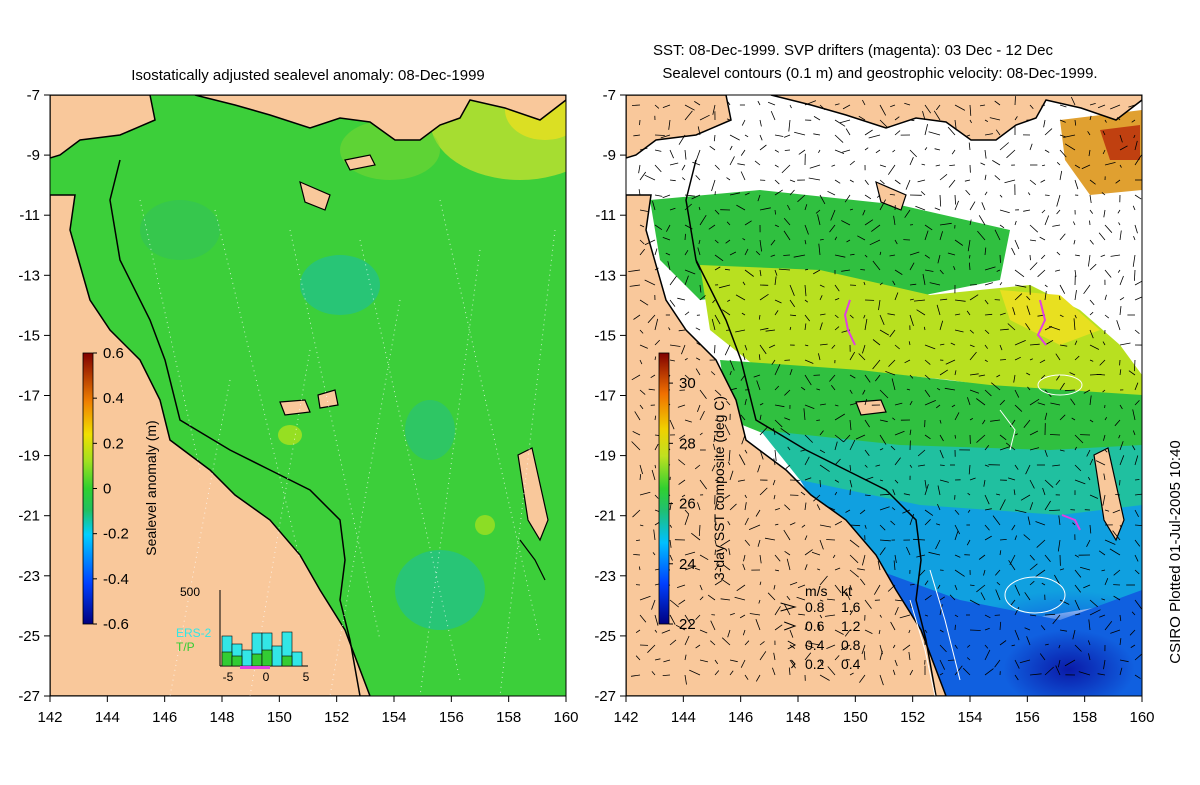 This screenshot has width=1200, height=785. What do you see at coordinates (228, 677) in the screenshot?
I see `inset-xtick: -5` at bounding box center [228, 677].